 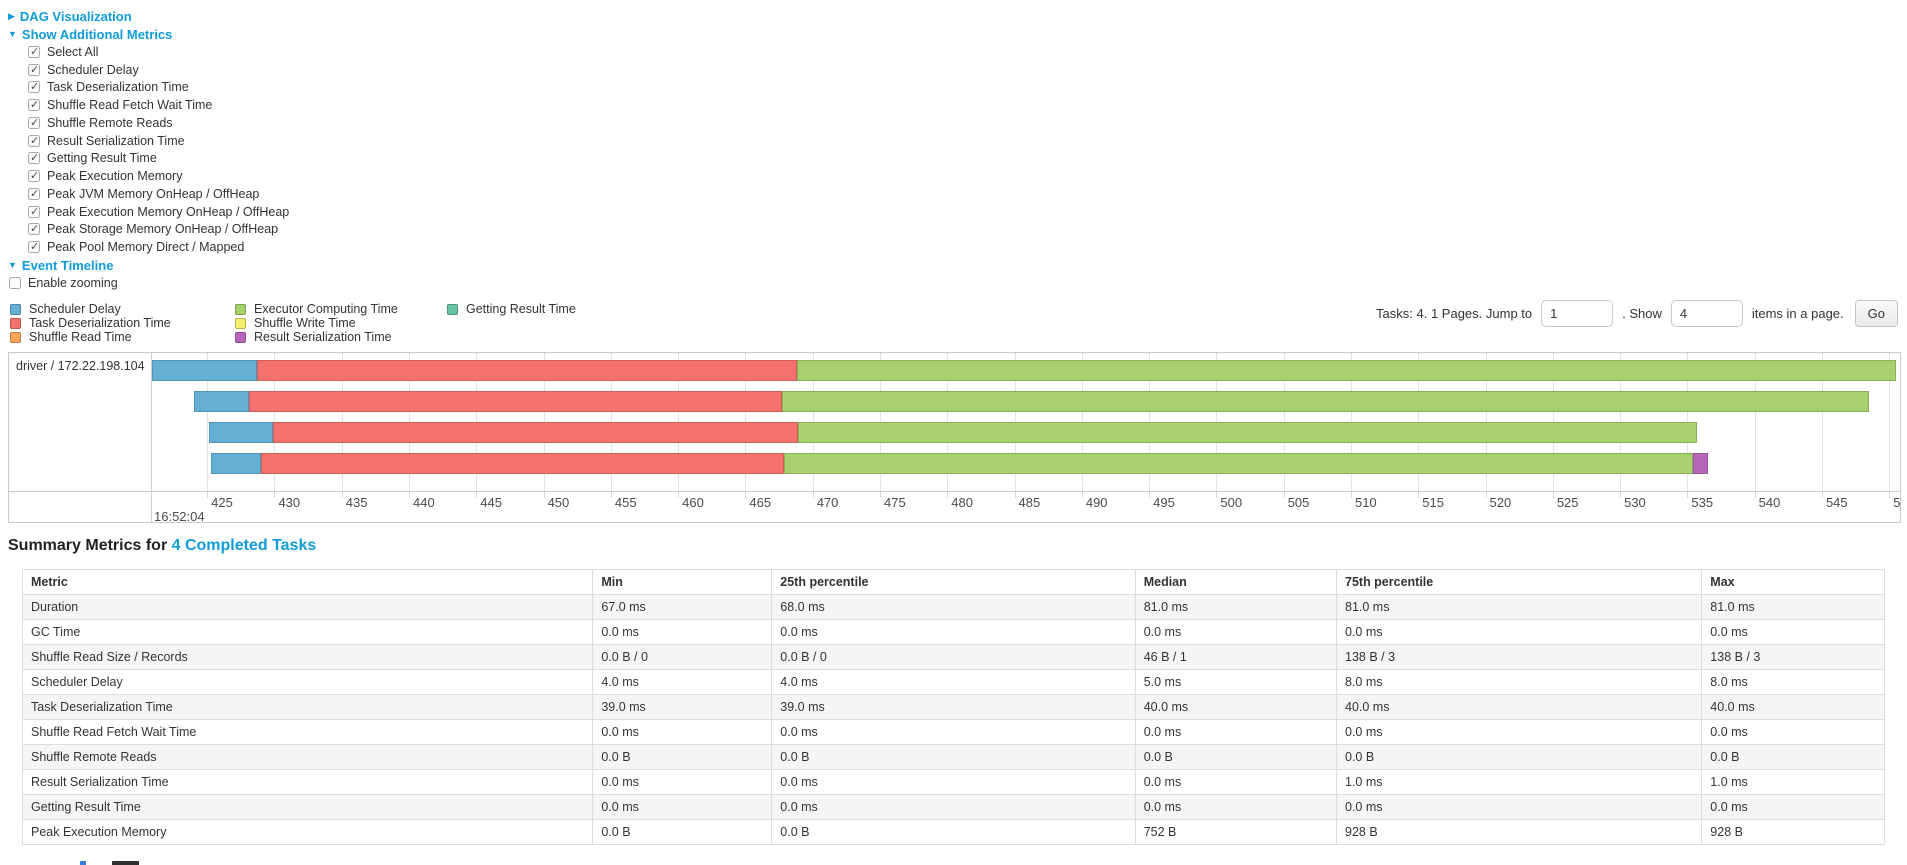 I want to click on cell: 138 B / 3, so click(x=1793, y=657).